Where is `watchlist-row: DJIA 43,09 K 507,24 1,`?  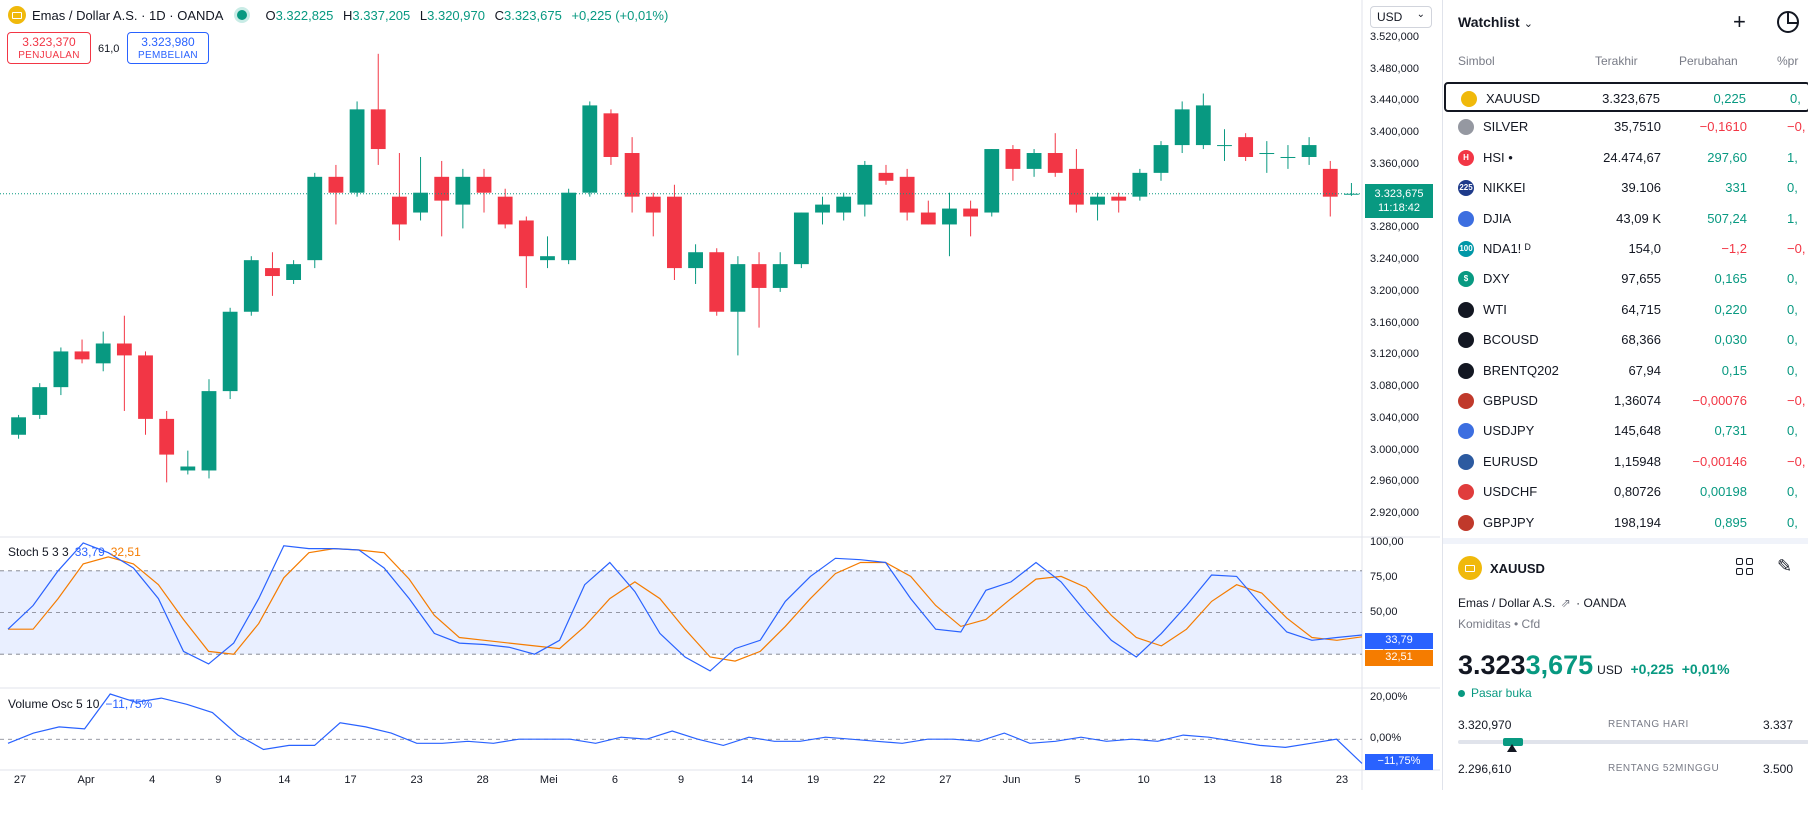
watchlist-row: DJIA 43,09 K 507,24 1, is located at coordinates (1625, 219).